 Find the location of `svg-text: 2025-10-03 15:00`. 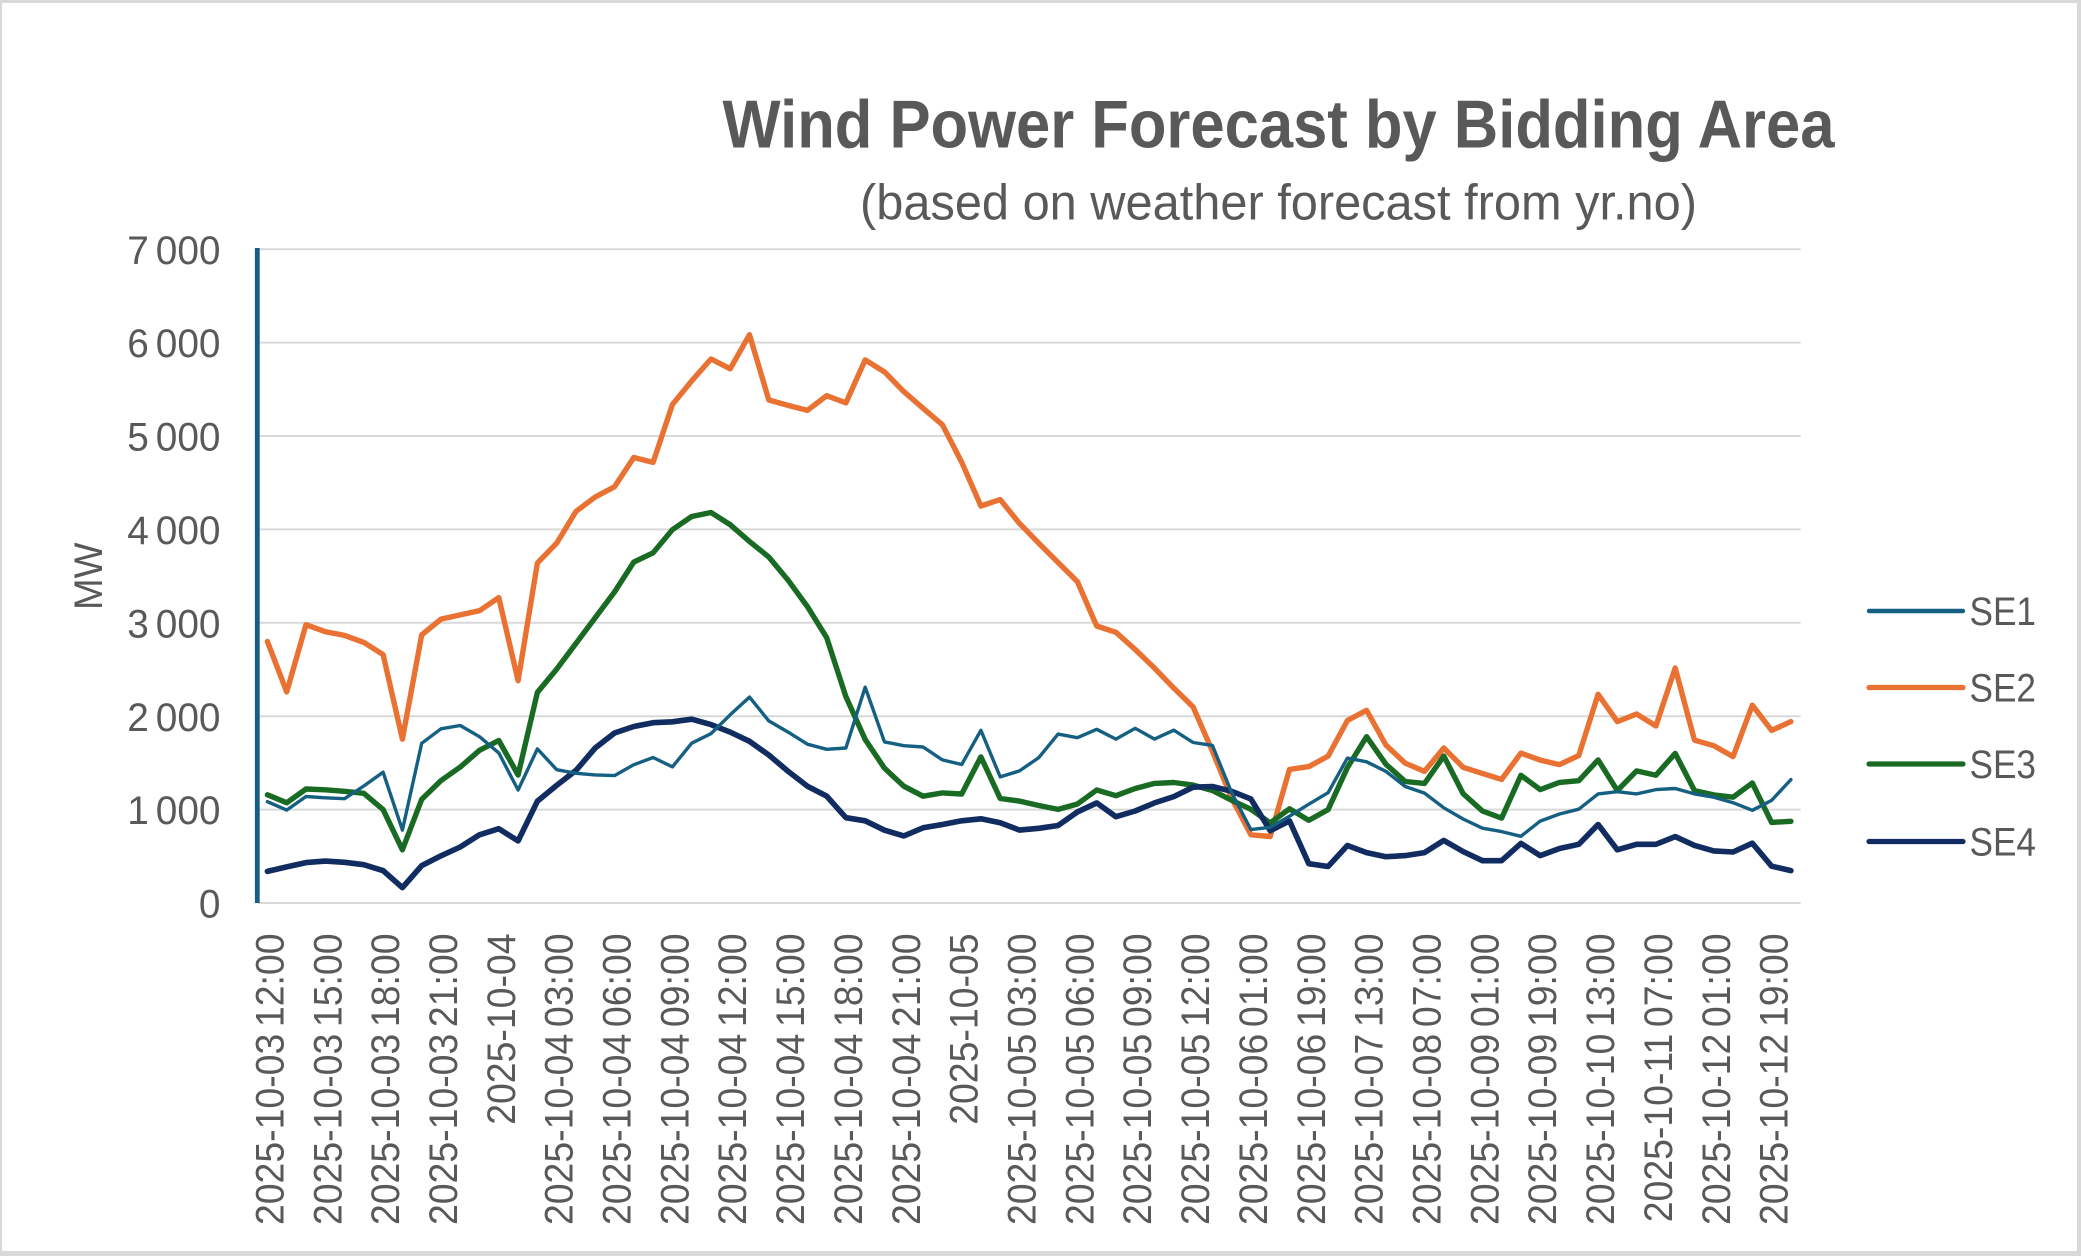

svg-text: 2025-10-03 15:00 is located at coordinates (328, 1080).